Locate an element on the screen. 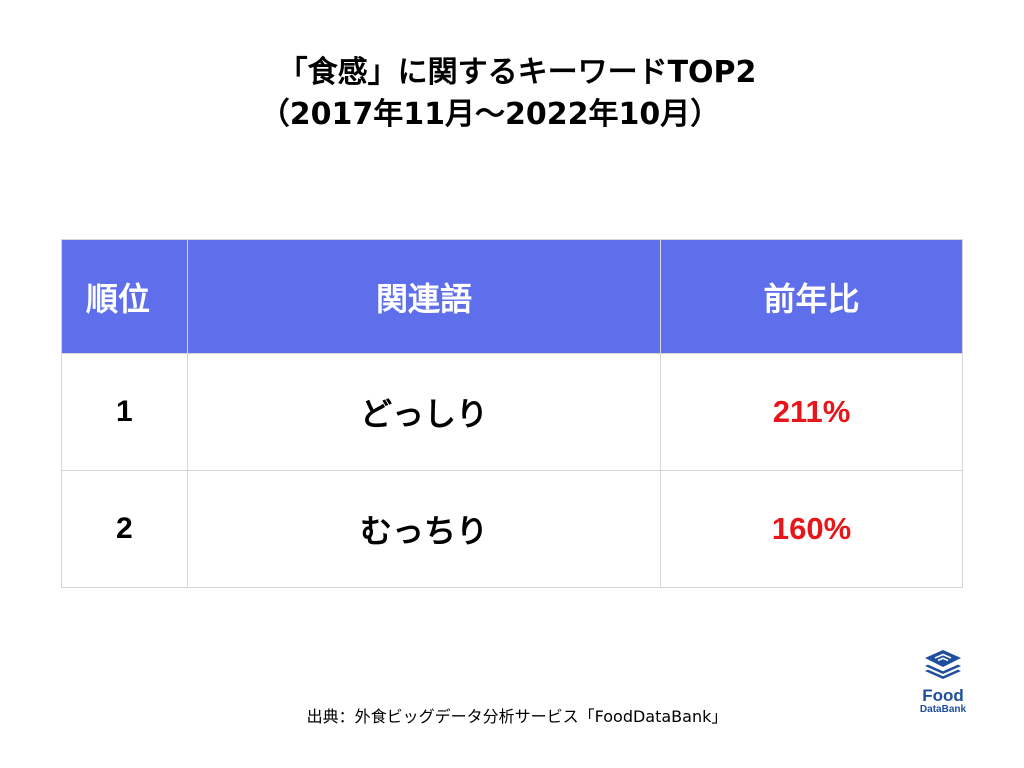 The width and height of the screenshot is (1024, 768). header-rank: 順位 is located at coordinates (124, 296).